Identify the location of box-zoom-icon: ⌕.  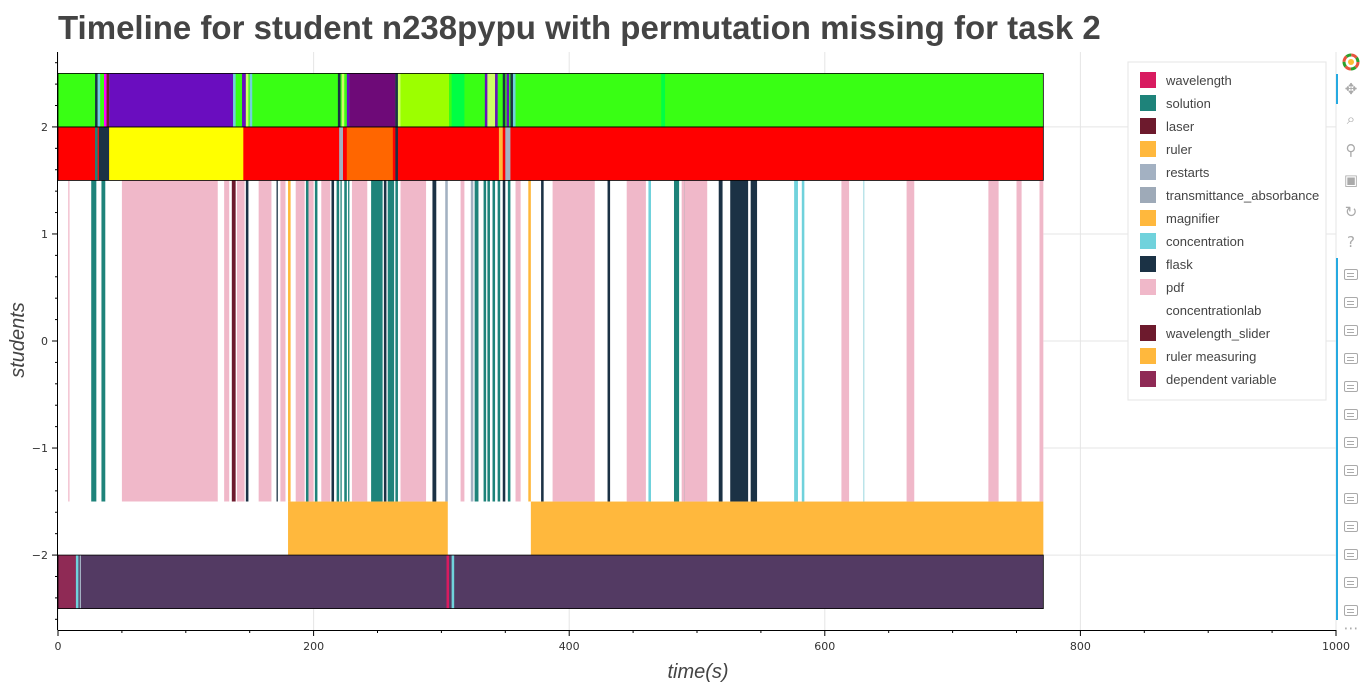
(1351, 119).